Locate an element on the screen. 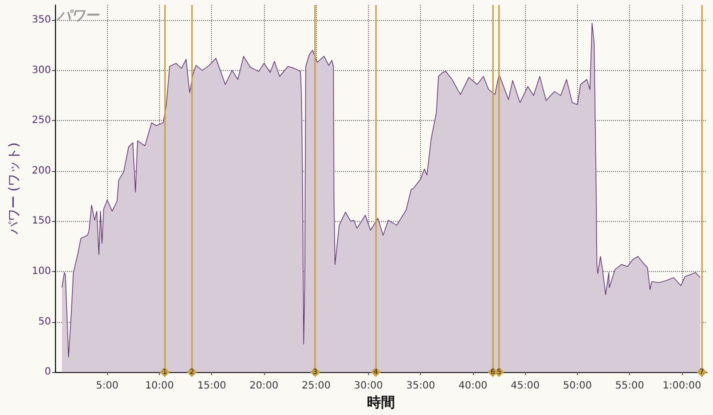  y-tick-label: 250 is located at coordinates (41, 120).